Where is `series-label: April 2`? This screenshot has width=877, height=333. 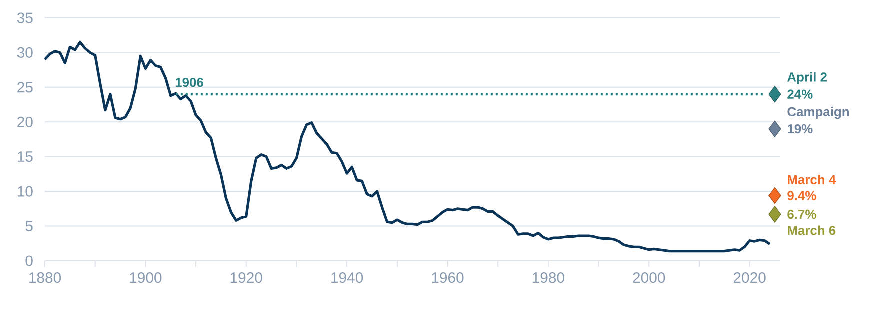 series-label: April 2 is located at coordinates (807, 78).